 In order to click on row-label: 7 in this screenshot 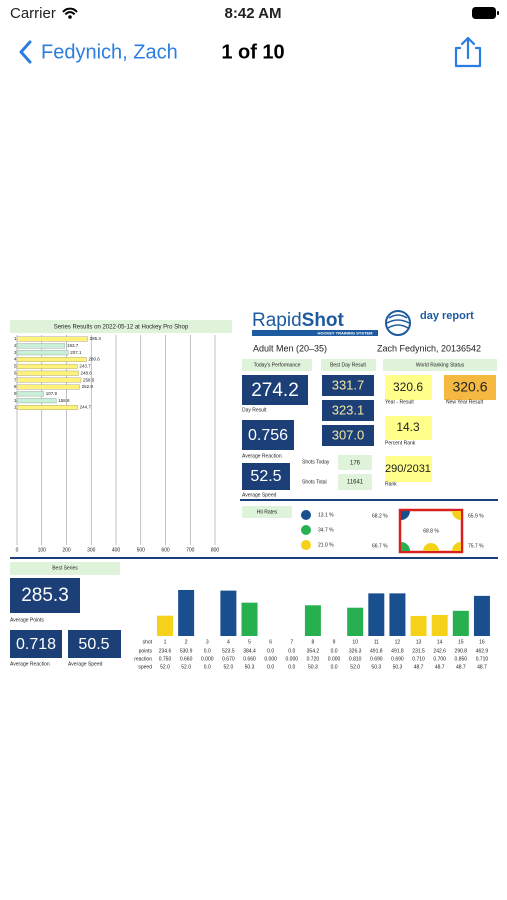, I will do `click(15, 379)`.